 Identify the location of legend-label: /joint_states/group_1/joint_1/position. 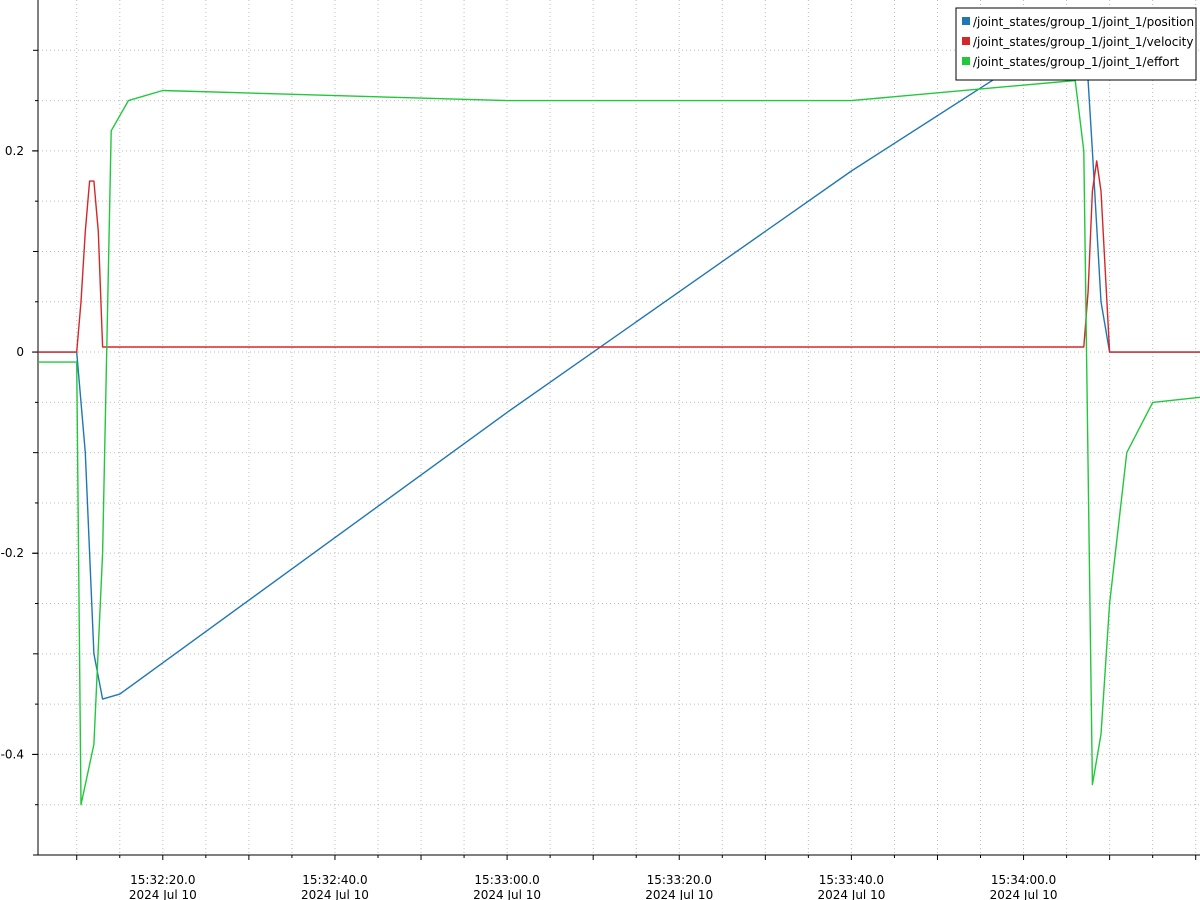
(1083, 22).